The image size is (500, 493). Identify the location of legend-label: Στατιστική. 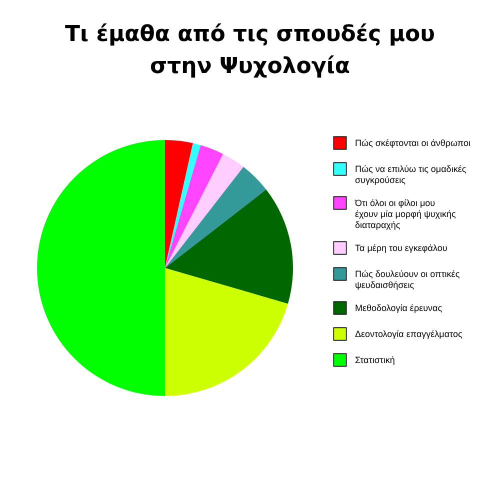
(375, 360).